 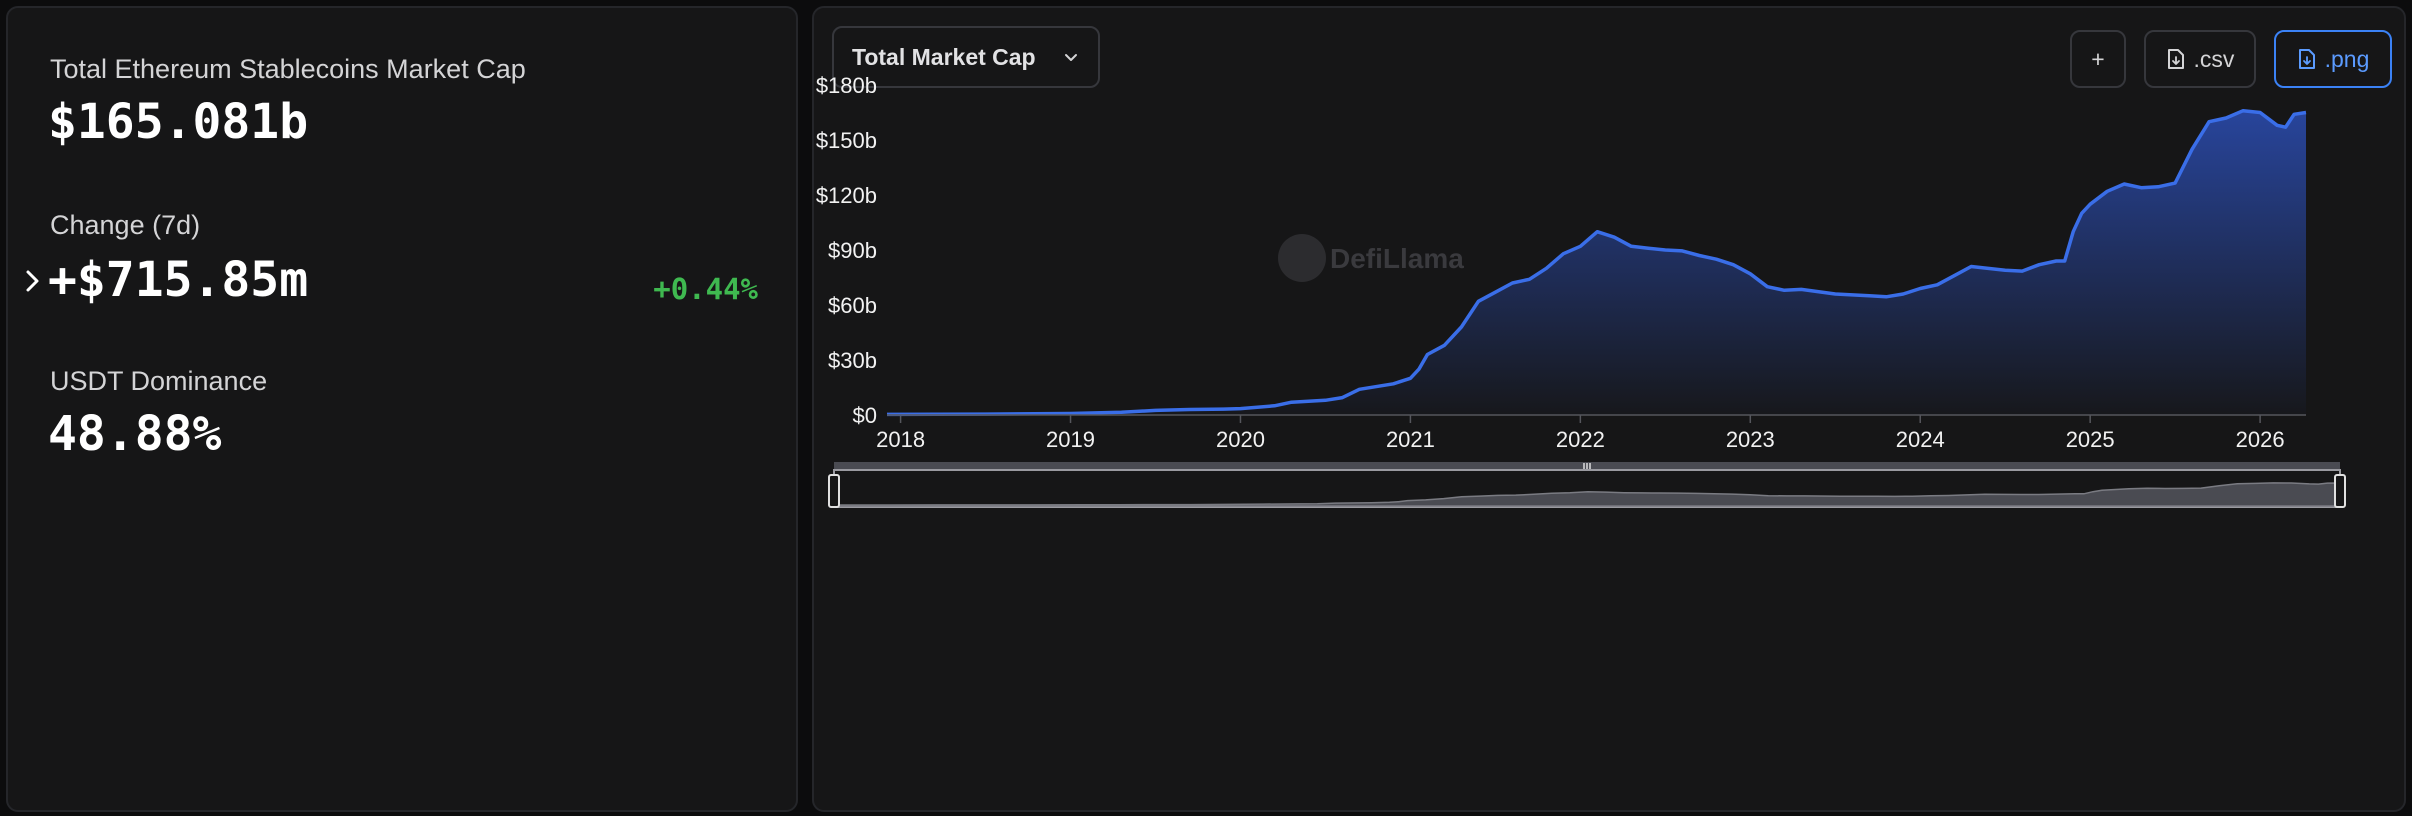 What do you see at coordinates (900, 439) in the screenshot?
I see `x-tick-label: 2018` at bounding box center [900, 439].